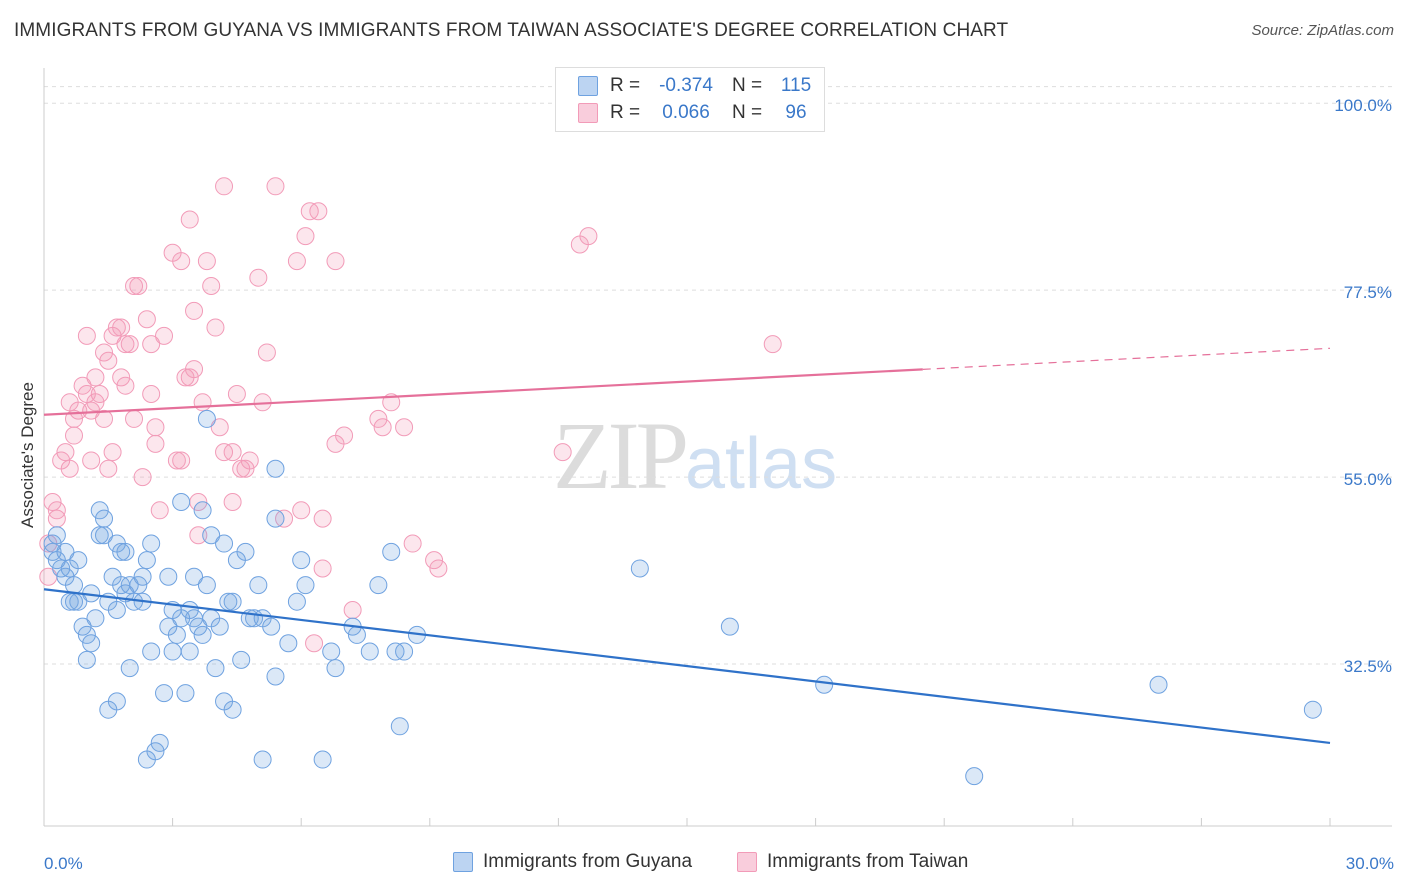 The image size is (1406, 892). I want to click on source-label: Source: ZipAtlas.com, so click(1322, 30).